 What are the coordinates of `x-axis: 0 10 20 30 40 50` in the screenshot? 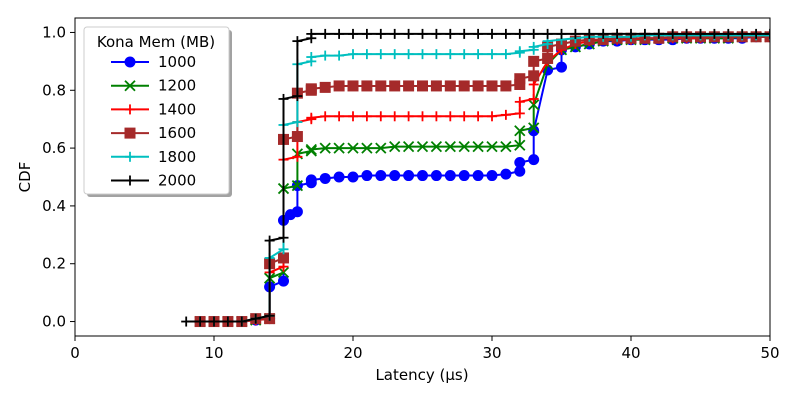 It's located at (425, 349).